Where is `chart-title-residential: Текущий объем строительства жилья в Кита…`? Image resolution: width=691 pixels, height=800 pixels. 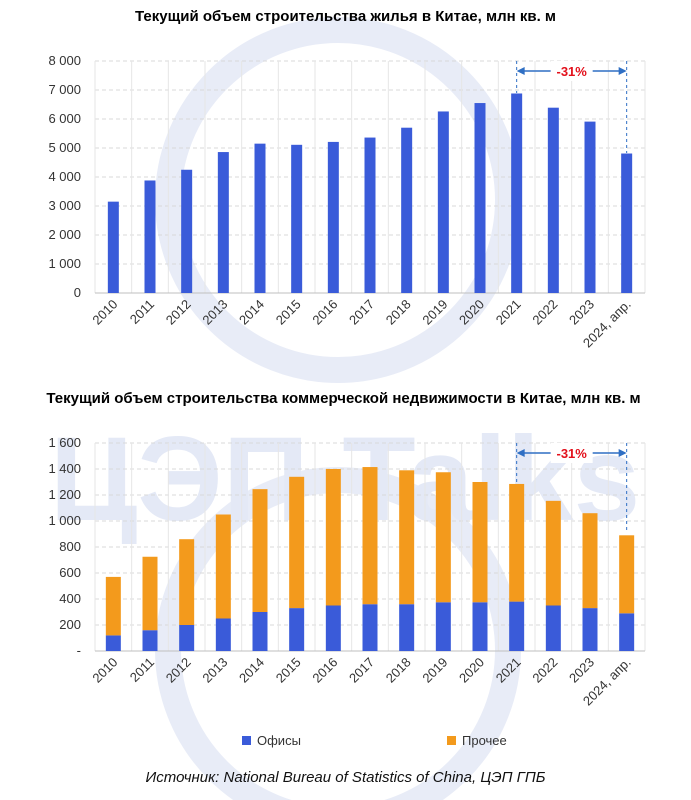 chart-title-residential: Текущий объем строительства жилья в Кита… is located at coordinates (345, 16).